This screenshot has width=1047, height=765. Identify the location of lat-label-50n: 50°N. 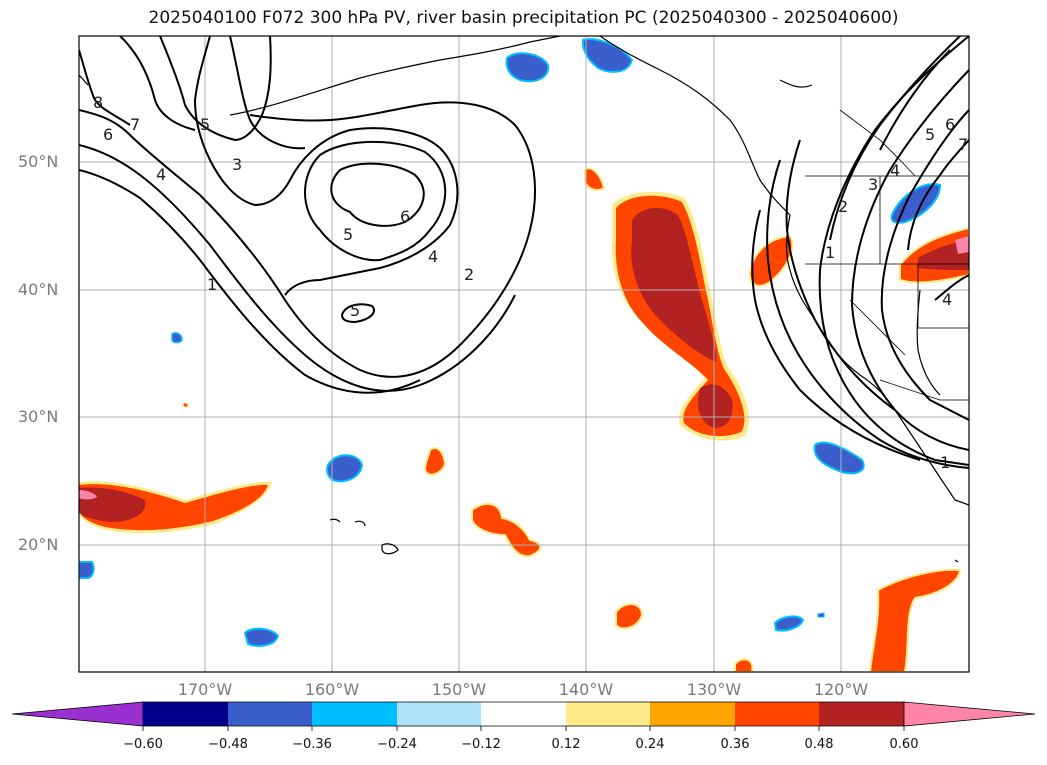
(38, 161).